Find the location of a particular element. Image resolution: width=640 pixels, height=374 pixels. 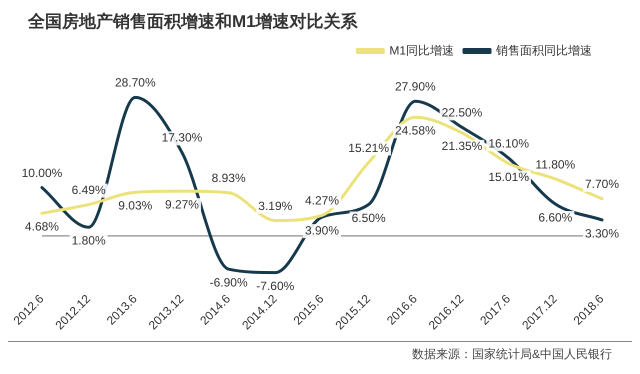

source-note: 数据来源：国家统计局&中国人民银行 is located at coordinates (320, 352).